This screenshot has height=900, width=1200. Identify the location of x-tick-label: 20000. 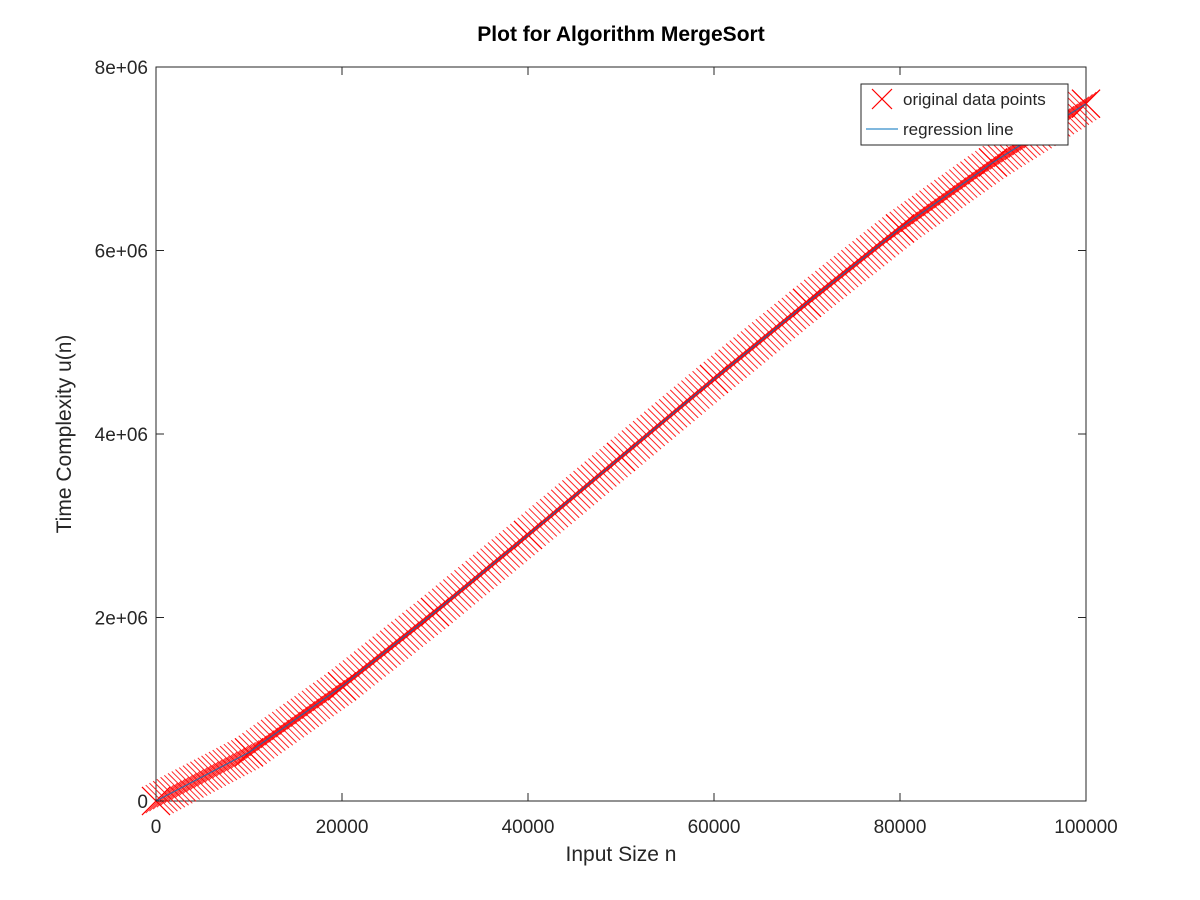
(342, 827).